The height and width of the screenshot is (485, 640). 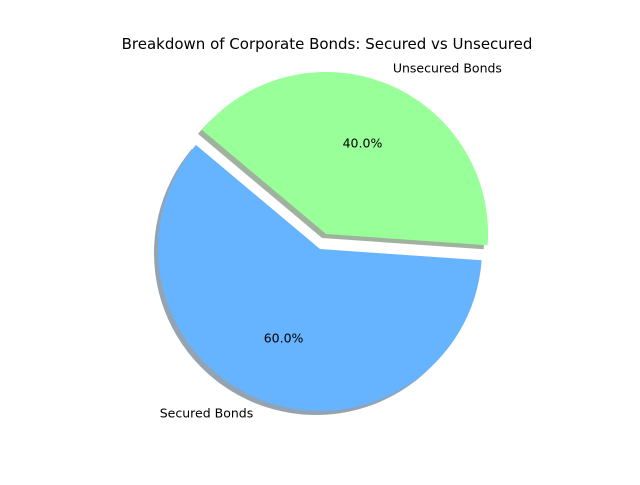 I want to click on slice-percent-label-unsecured-bonds: 40.0%, so click(x=363, y=142).